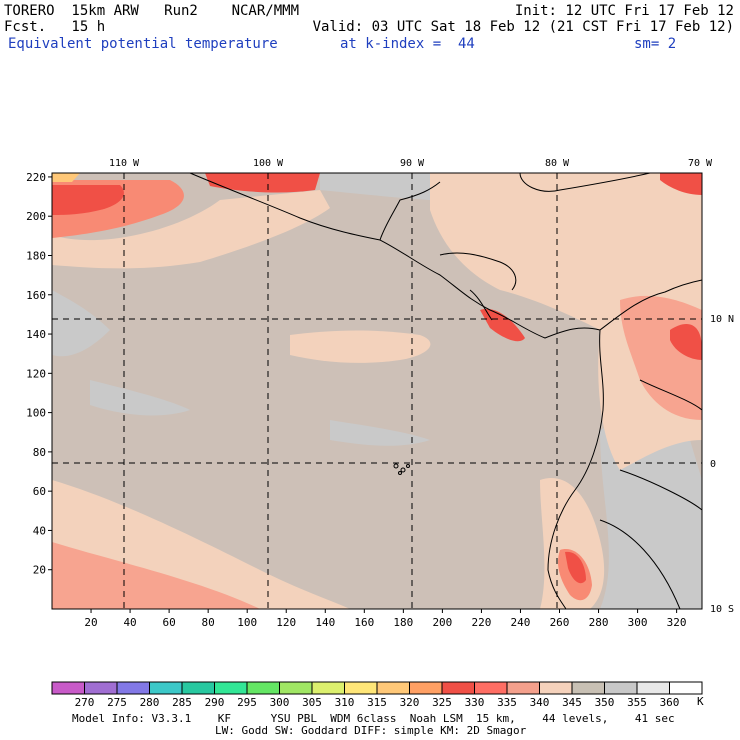  Describe the element at coordinates (403, 622) in the screenshot. I see `bottom-tick-label: 180` at that location.